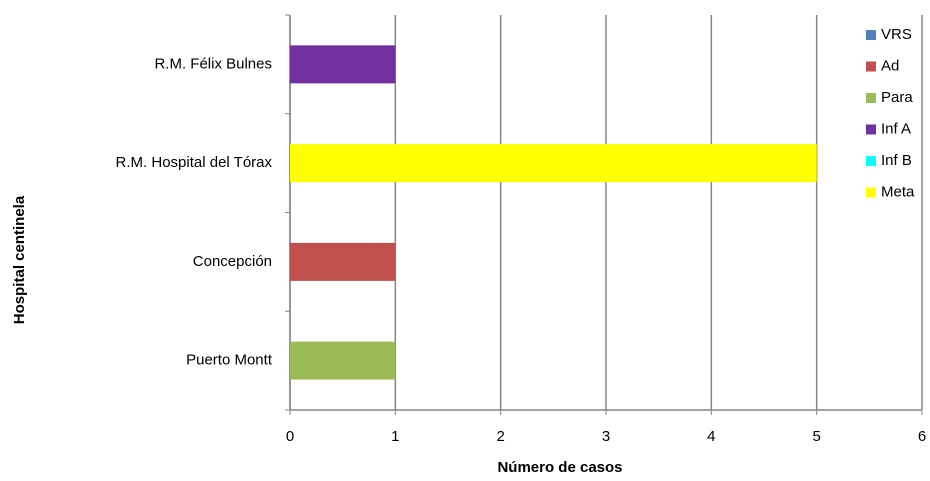  What do you see at coordinates (290, 436) in the screenshot?
I see `x-tick-label: 0` at bounding box center [290, 436].